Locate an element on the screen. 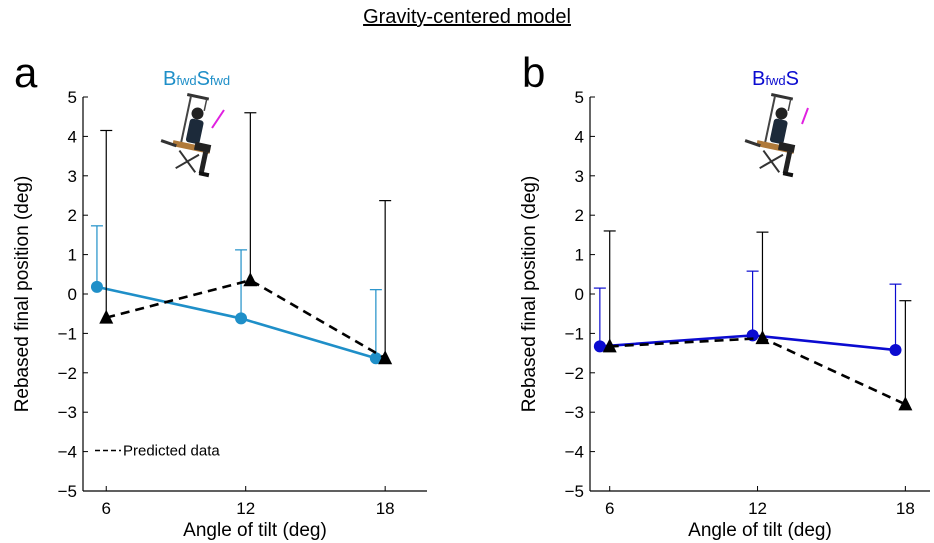 This screenshot has height=543, width=934. panel-a-letter: a is located at coordinates (26, 72).